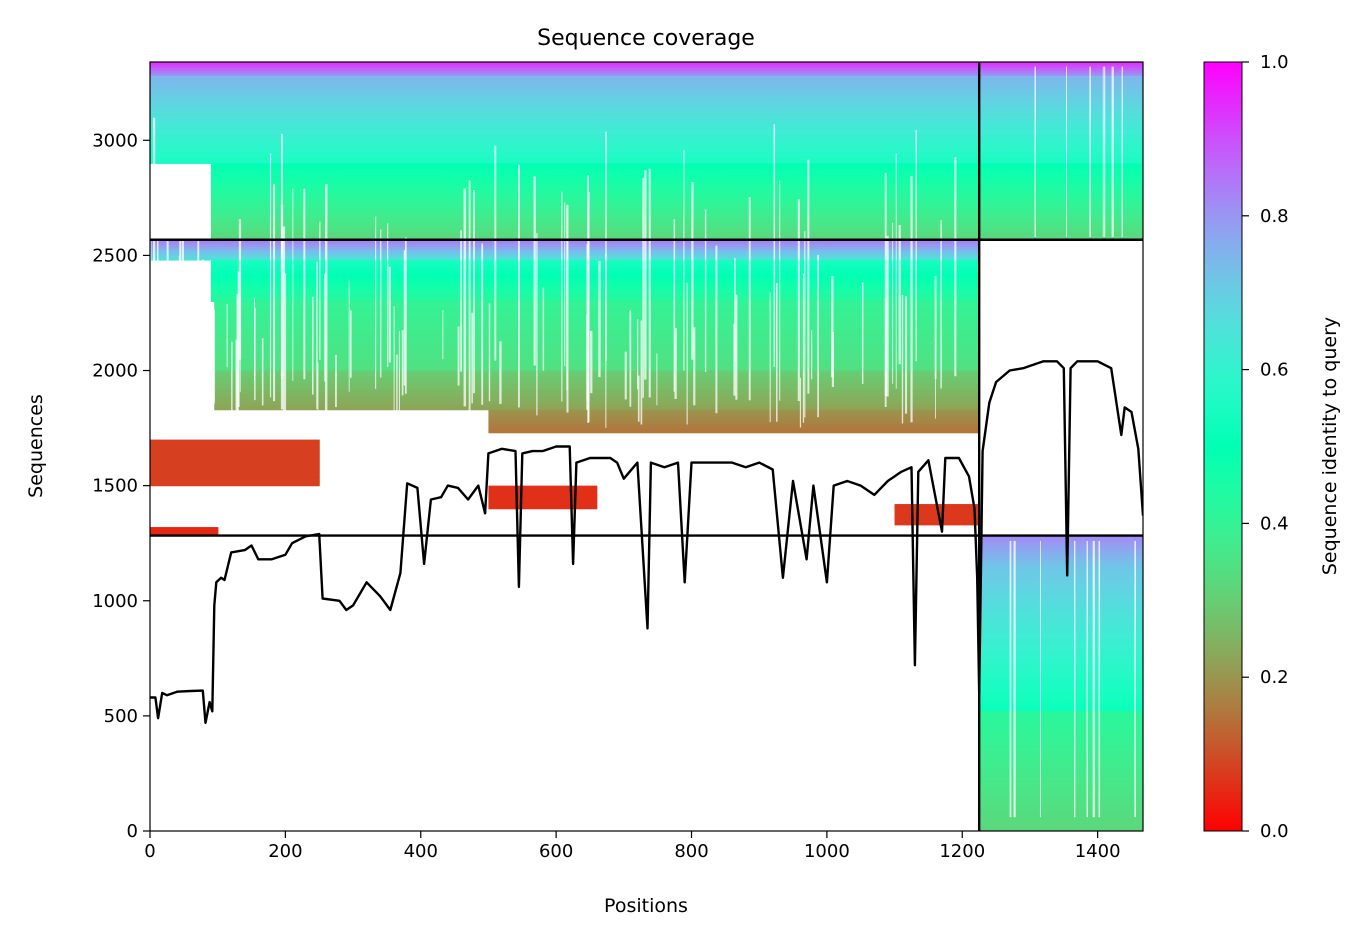 This screenshot has width=1364, height=939. I want to click on x-tick-label-1: 200, so click(285, 851).